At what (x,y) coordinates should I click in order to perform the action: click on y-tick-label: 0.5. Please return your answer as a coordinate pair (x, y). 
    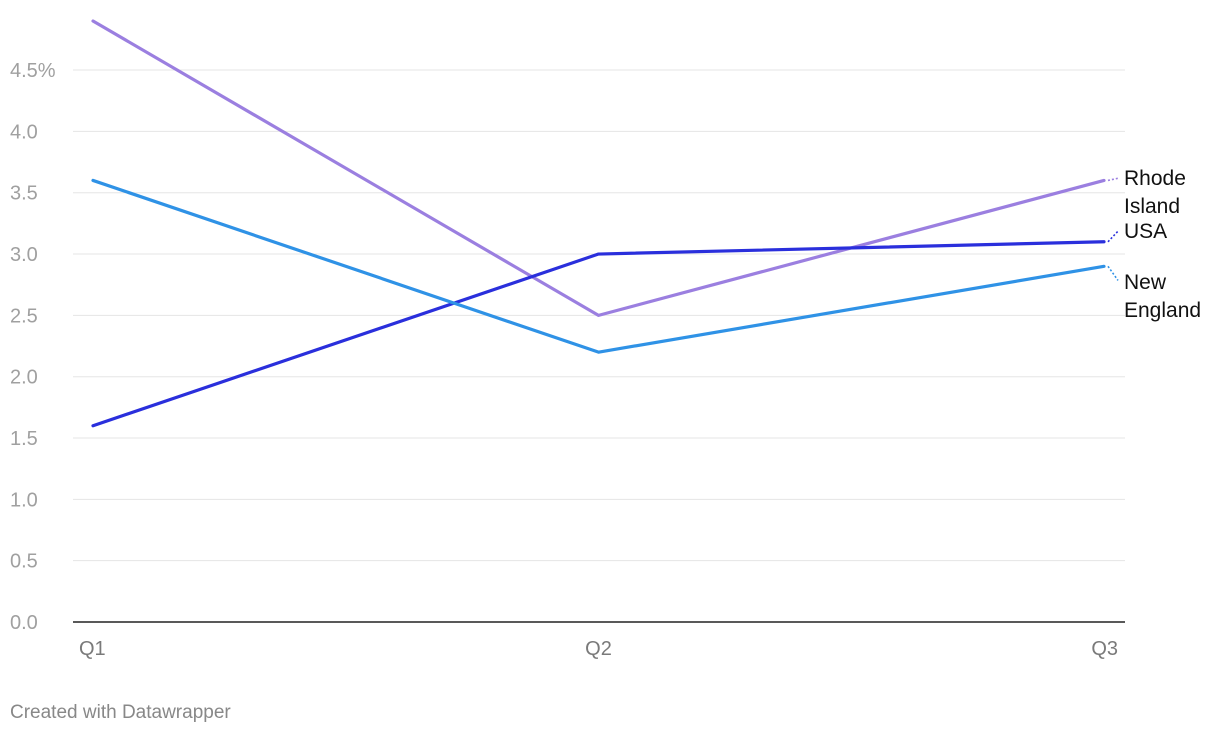
    Looking at the image, I should click on (24, 562).